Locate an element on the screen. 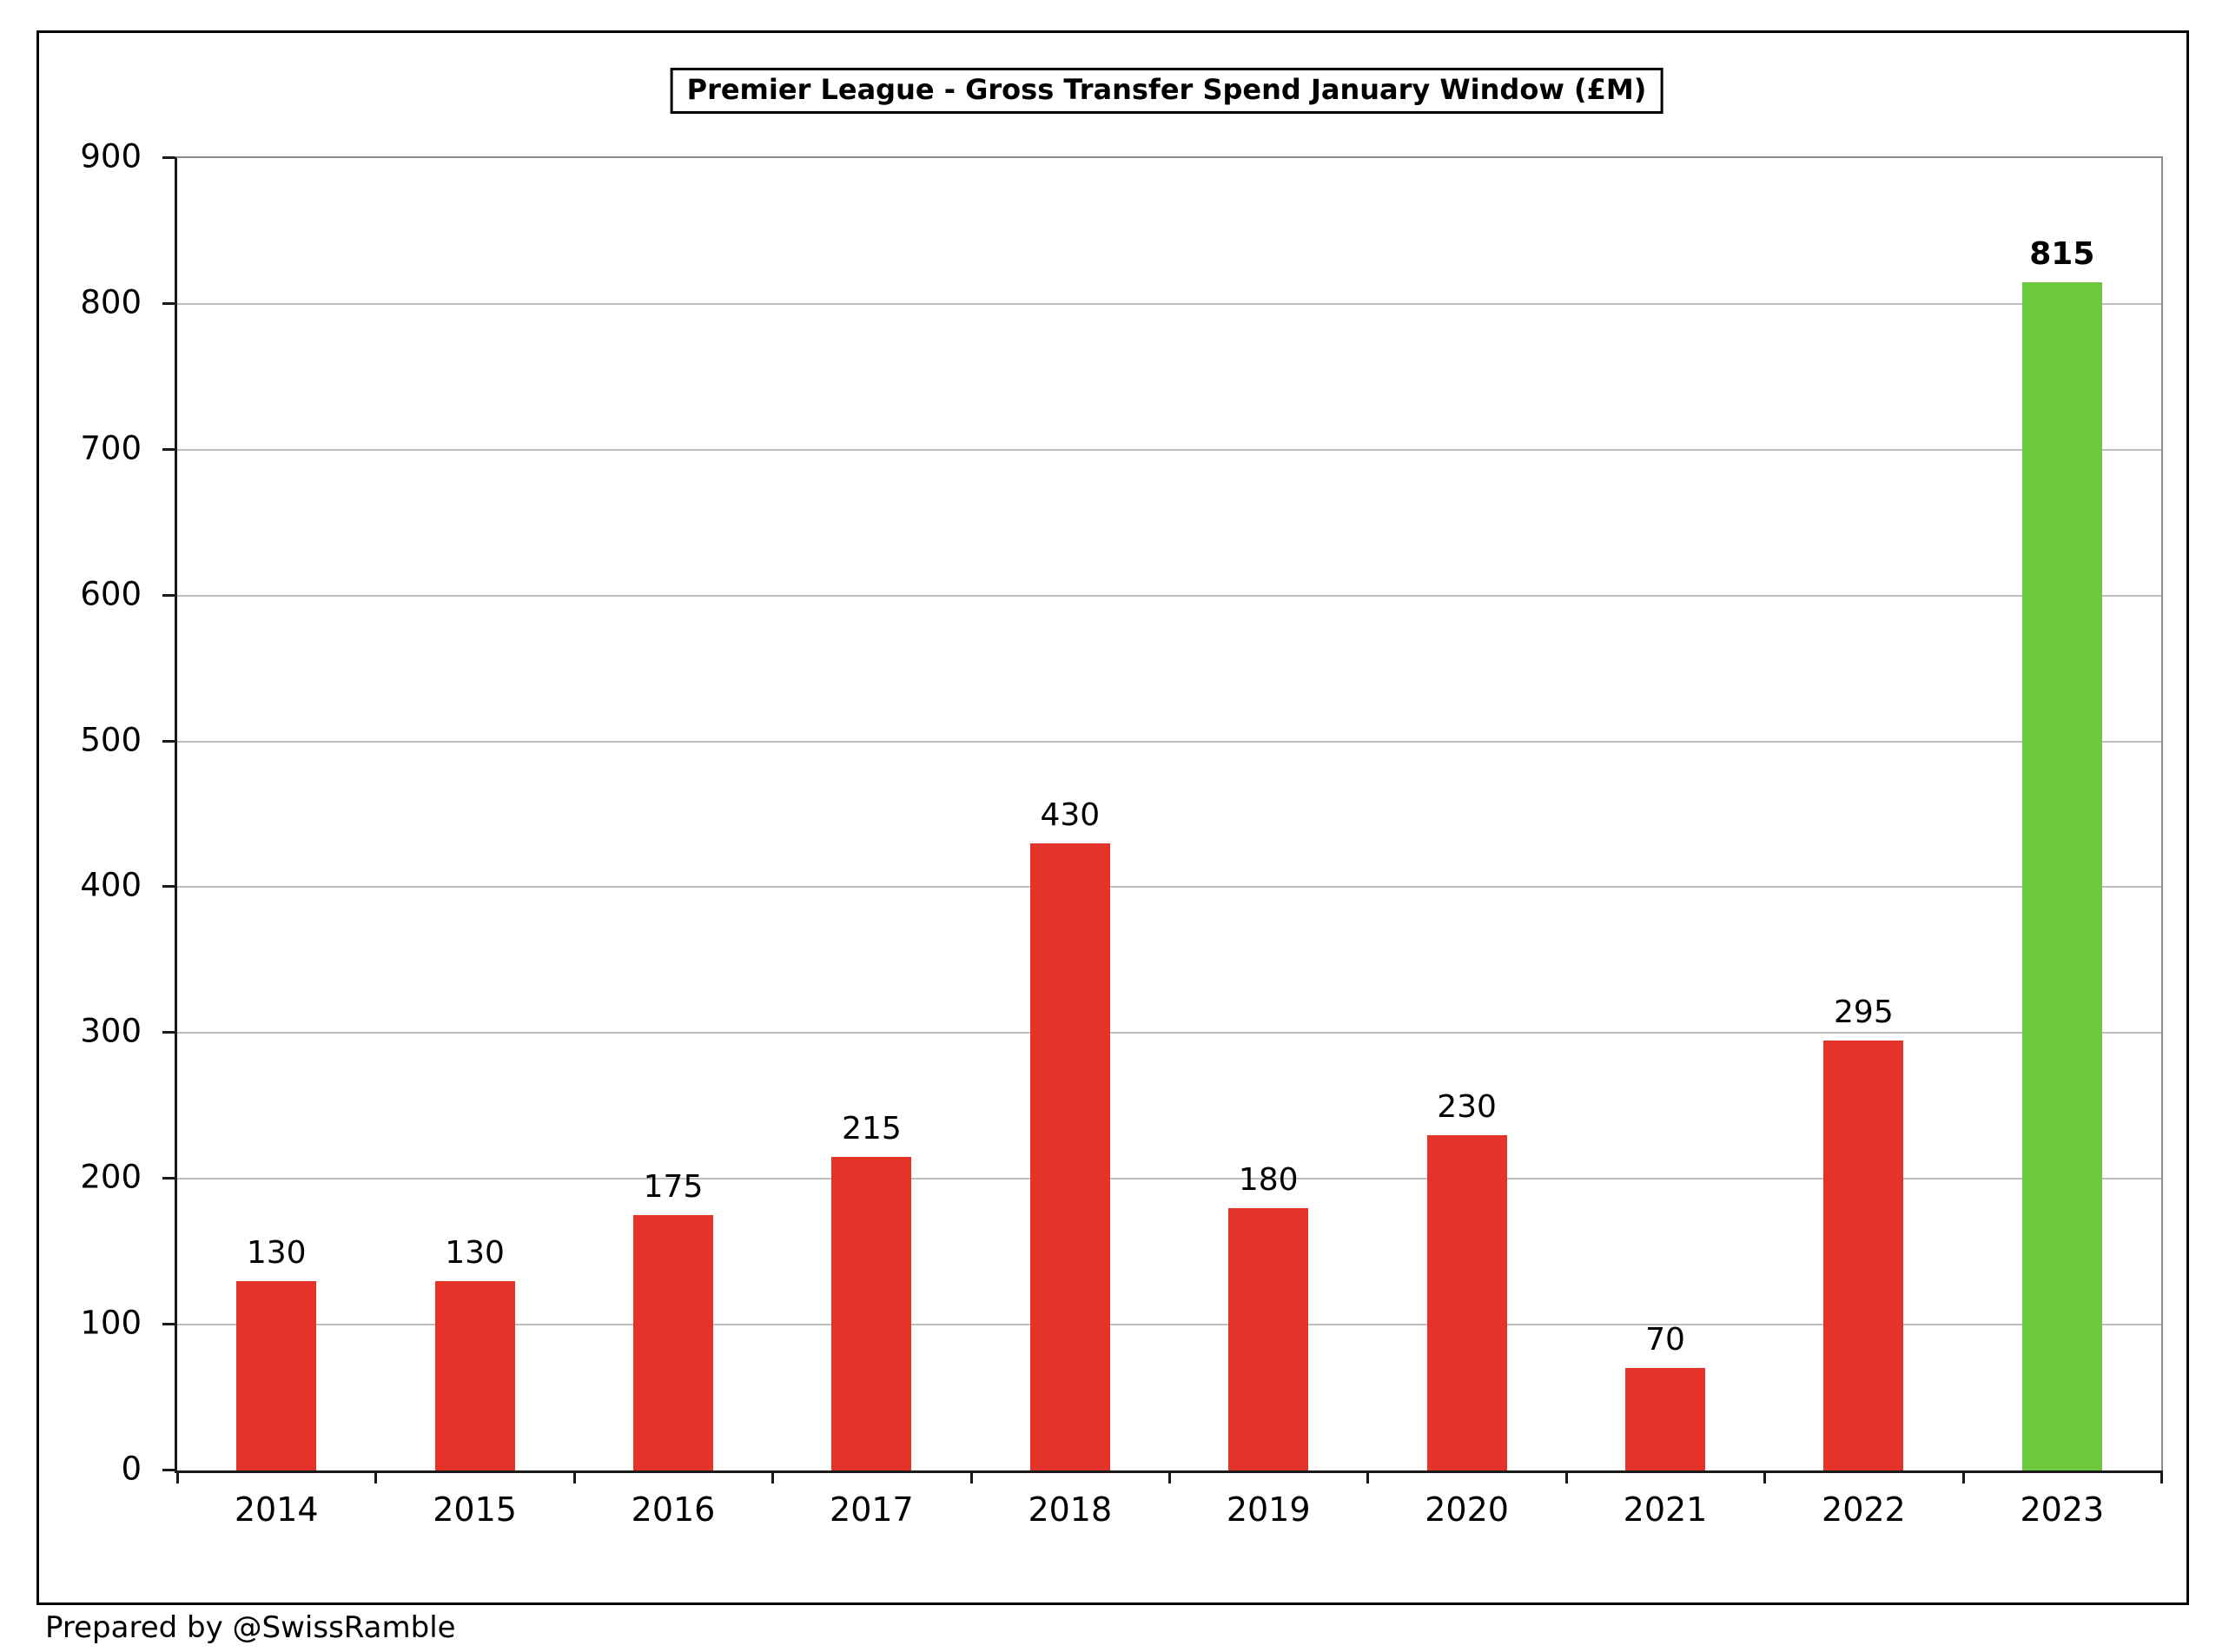  bar-value-label-2017: 215 is located at coordinates (872, 1129).